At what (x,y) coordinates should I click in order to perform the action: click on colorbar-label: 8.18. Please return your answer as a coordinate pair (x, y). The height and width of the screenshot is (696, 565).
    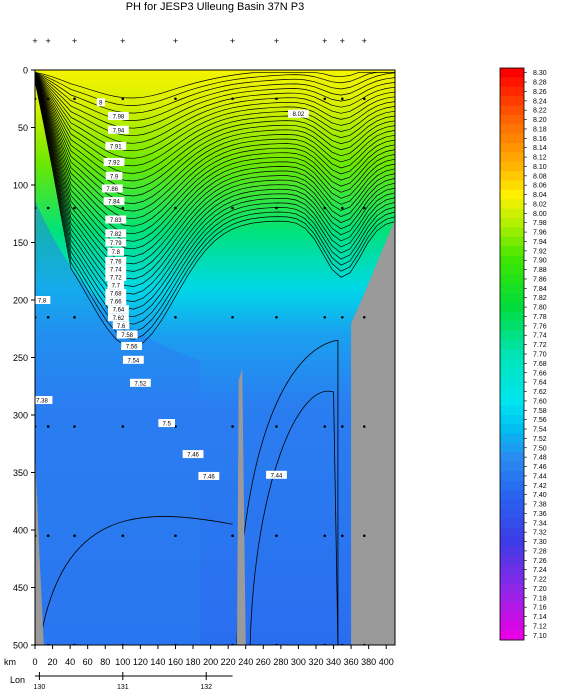
    Looking at the image, I should click on (540, 129).